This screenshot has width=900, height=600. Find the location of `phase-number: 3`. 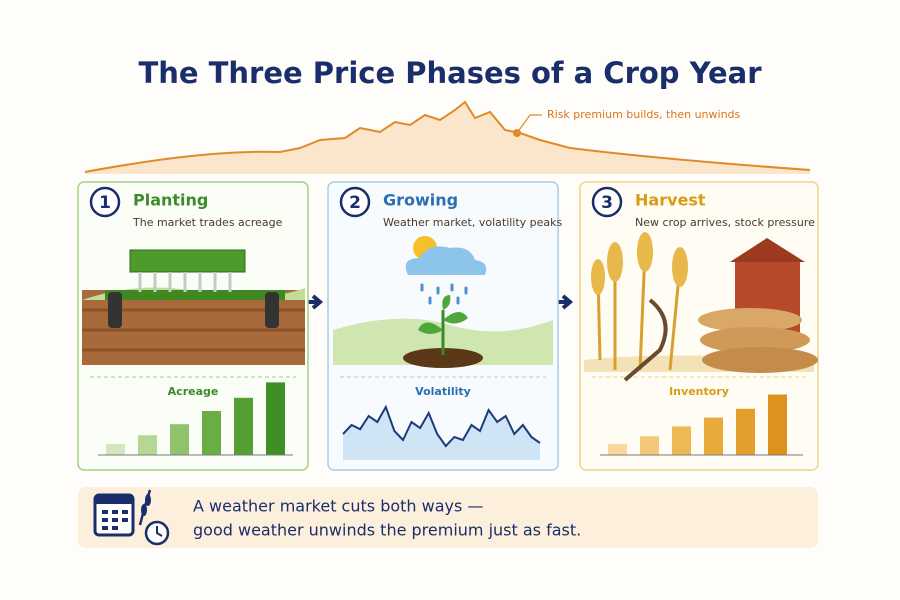

phase-number: 3 is located at coordinates (607, 203).